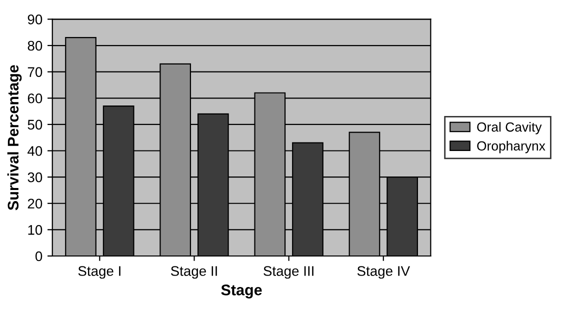 The height and width of the screenshot is (320, 582). I want to click on y-tick-label: 70, so click(35, 72).